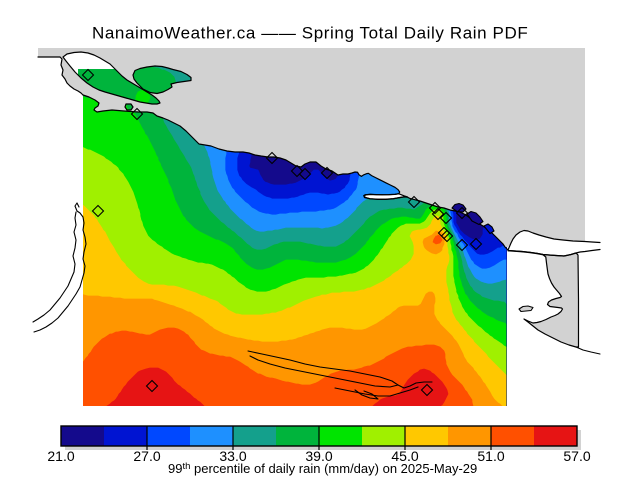 Image resolution: width=640 pixels, height=480 pixels. Describe the element at coordinates (576, 456) in the screenshot. I see `svg-text: 57.0` at that location.